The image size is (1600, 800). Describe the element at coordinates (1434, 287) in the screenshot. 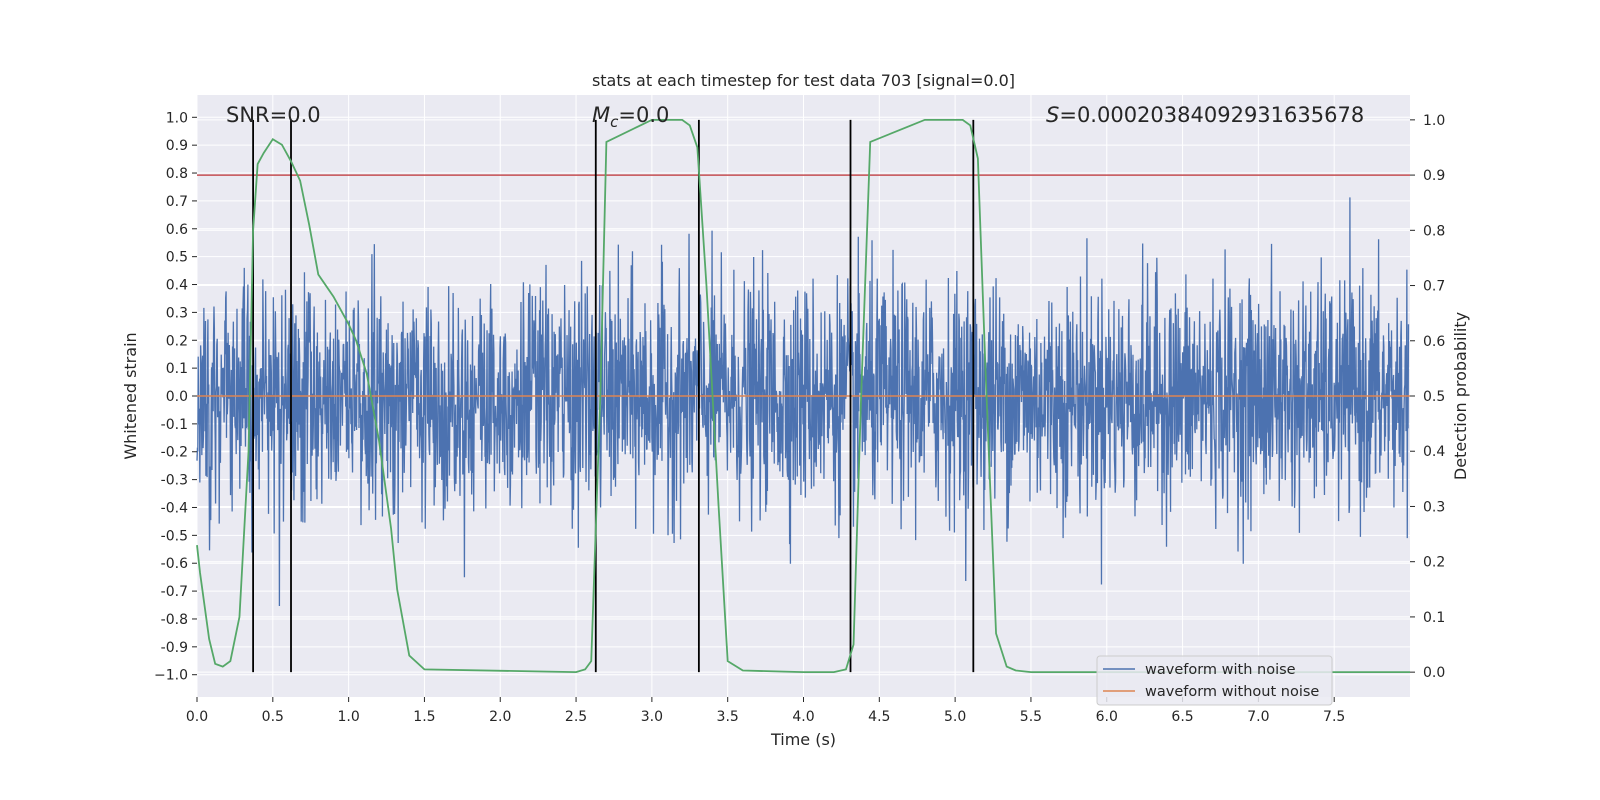

I see `y-right-tick-label: 0.7` at that location.